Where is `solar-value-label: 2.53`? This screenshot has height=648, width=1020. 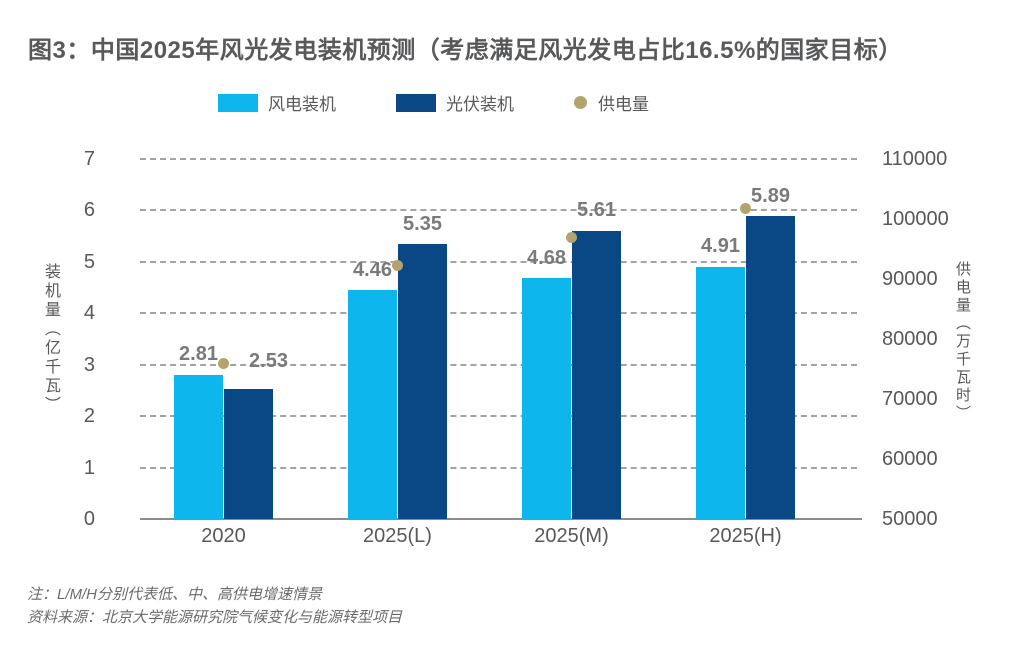
solar-value-label: 2.53 is located at coordinates (268, 360).